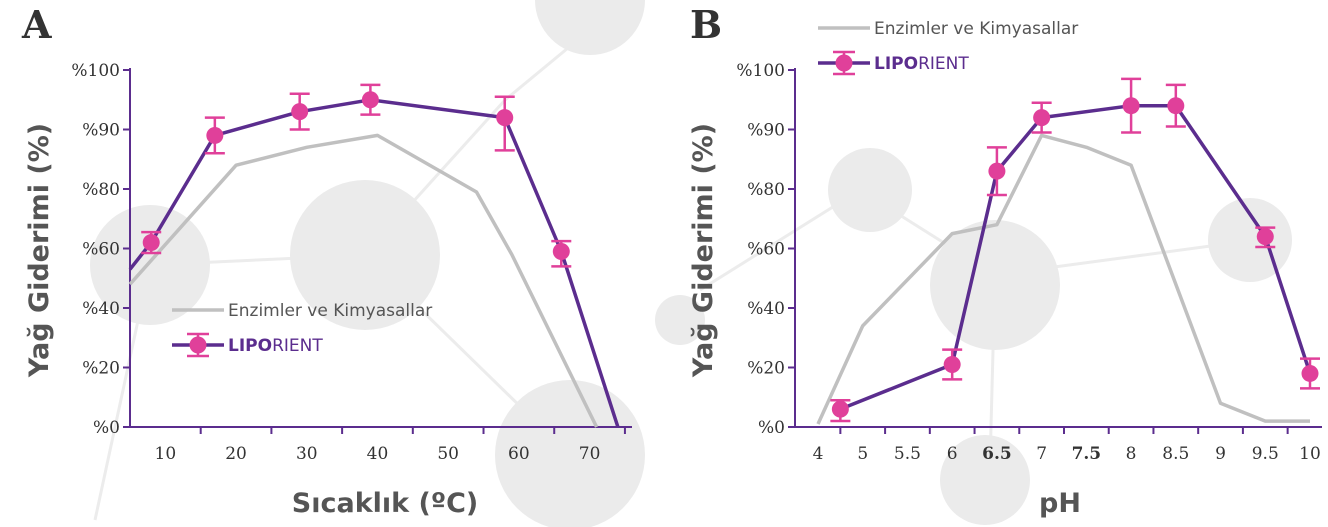 The width and height of the screenshot is (1328, 527). Describe the element at coordinates (952, 454) in the screenshot. I see `x-tick-label: 6` at that location.